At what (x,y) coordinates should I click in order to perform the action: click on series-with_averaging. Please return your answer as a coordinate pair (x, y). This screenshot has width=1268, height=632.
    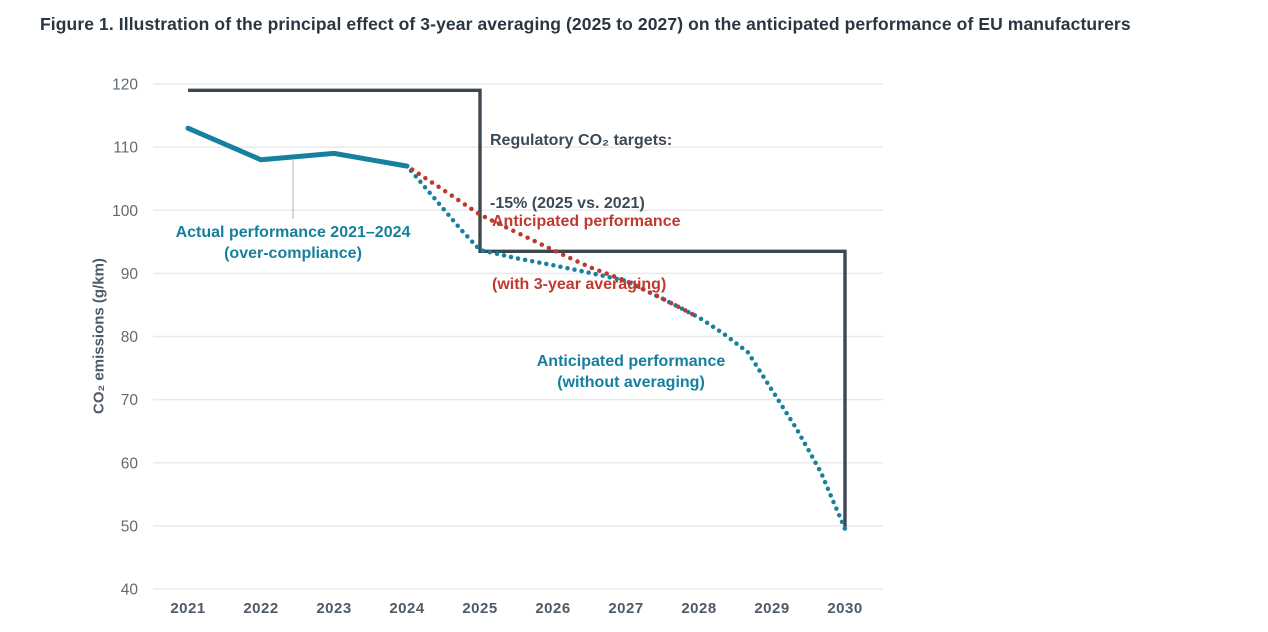
    Looking at the image, I should click on (552, 242).